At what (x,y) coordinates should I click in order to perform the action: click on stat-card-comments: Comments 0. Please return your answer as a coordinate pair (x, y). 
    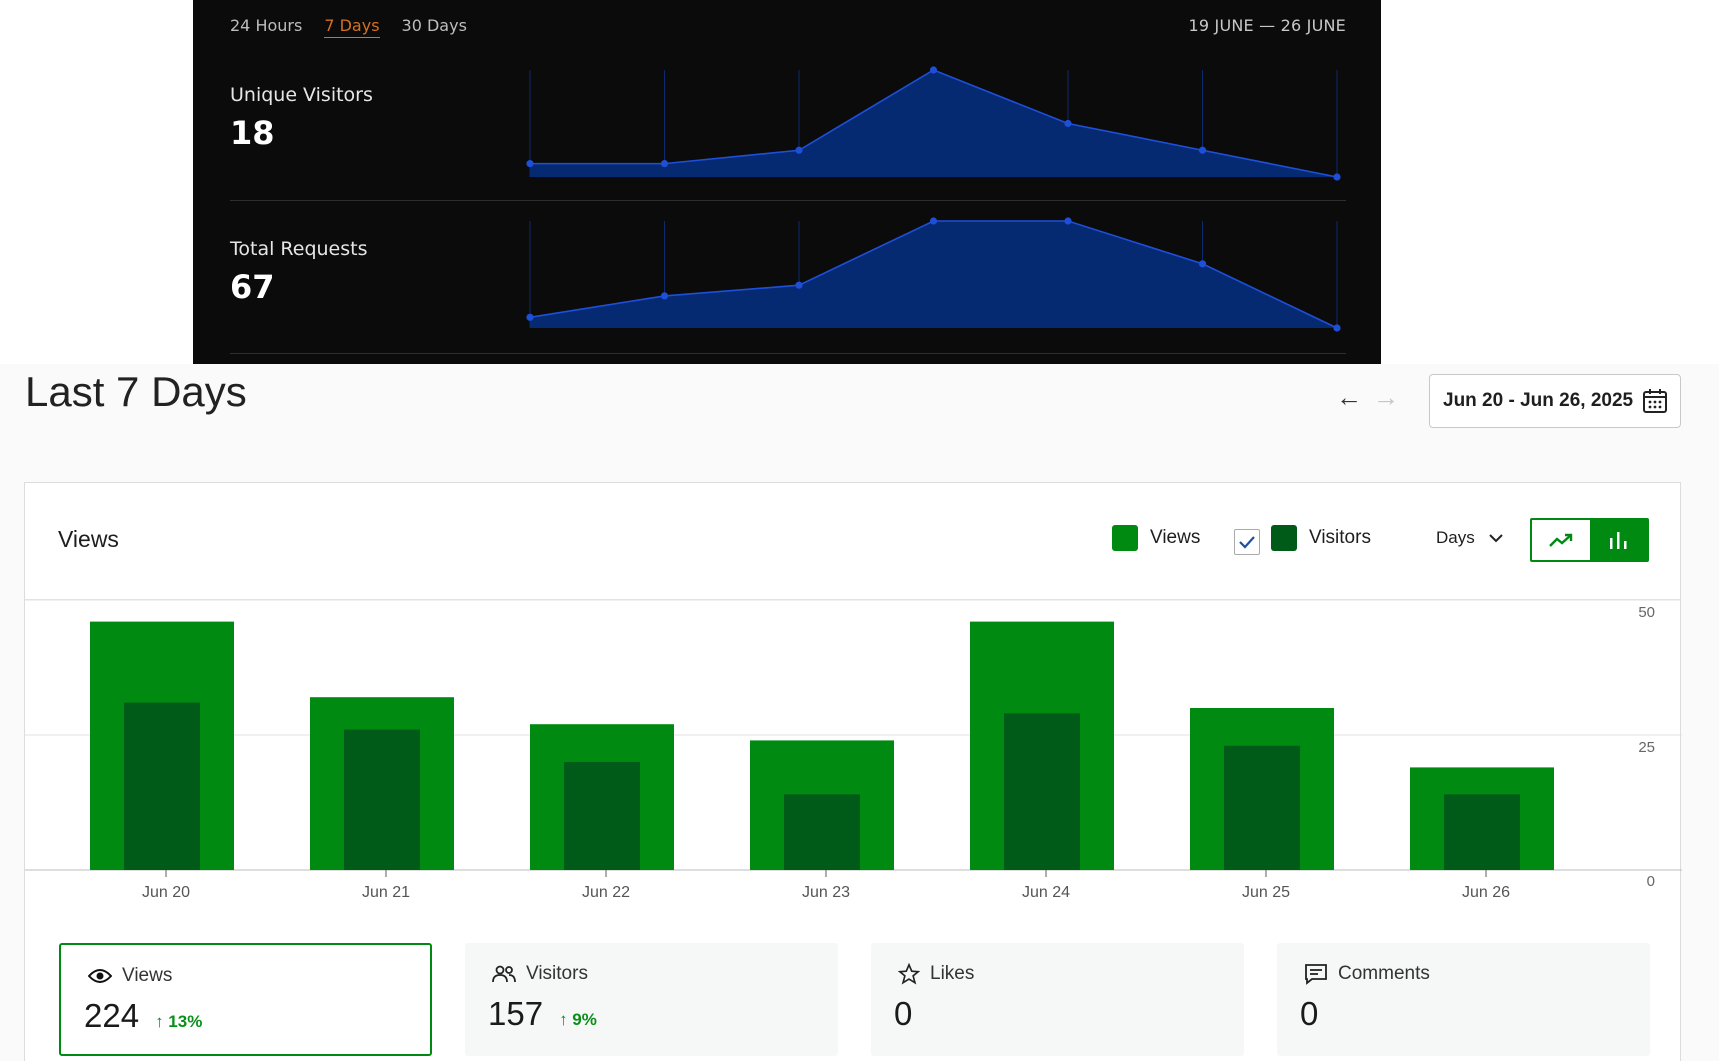
    Looking at the image, I should click on (1463, 999).